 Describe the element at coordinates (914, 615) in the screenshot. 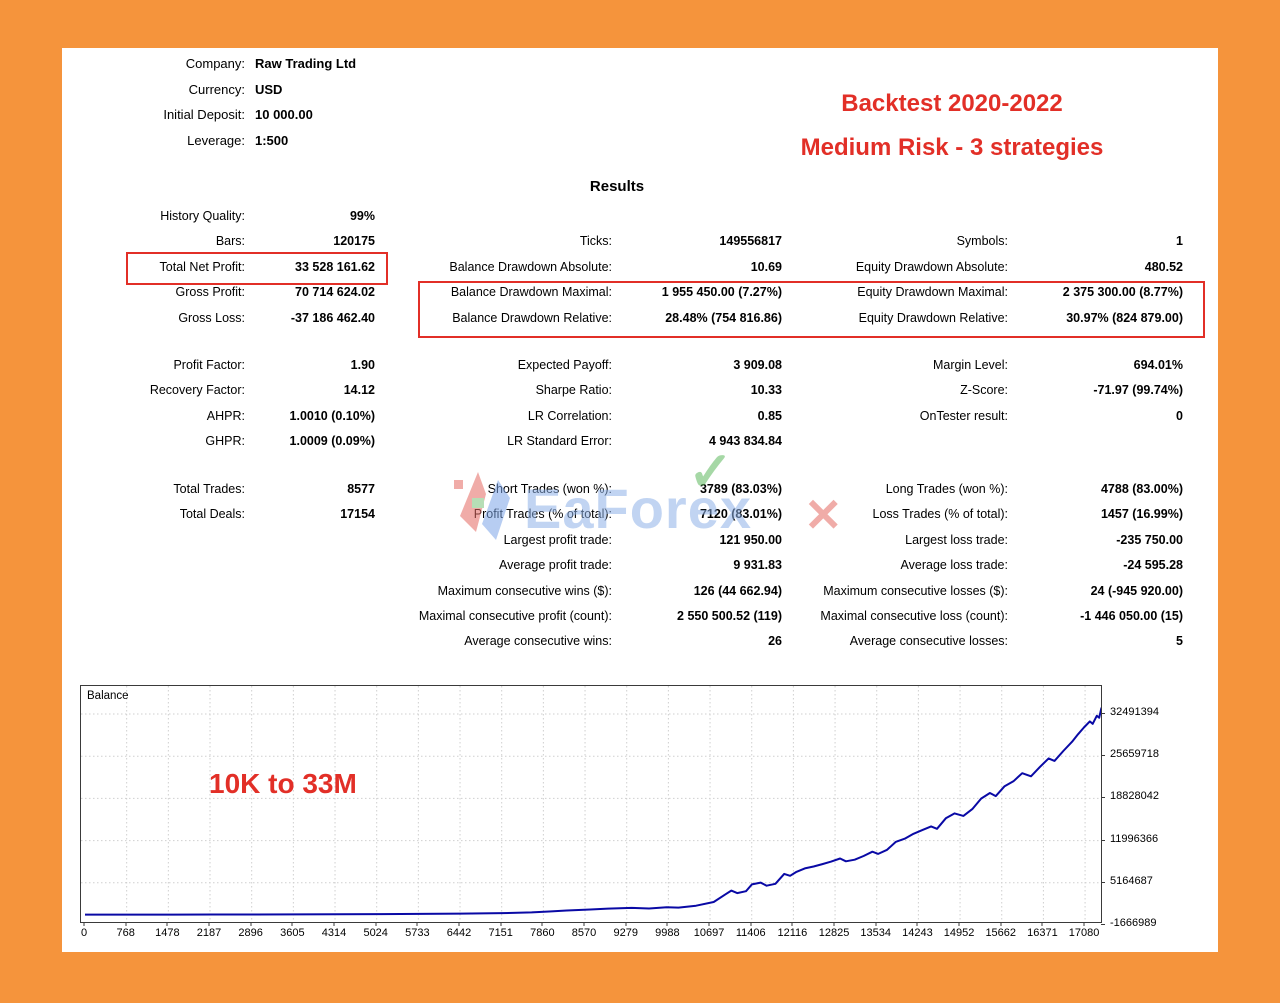

I see `stat-label: Maximal consecutive loss (count):` at that location.